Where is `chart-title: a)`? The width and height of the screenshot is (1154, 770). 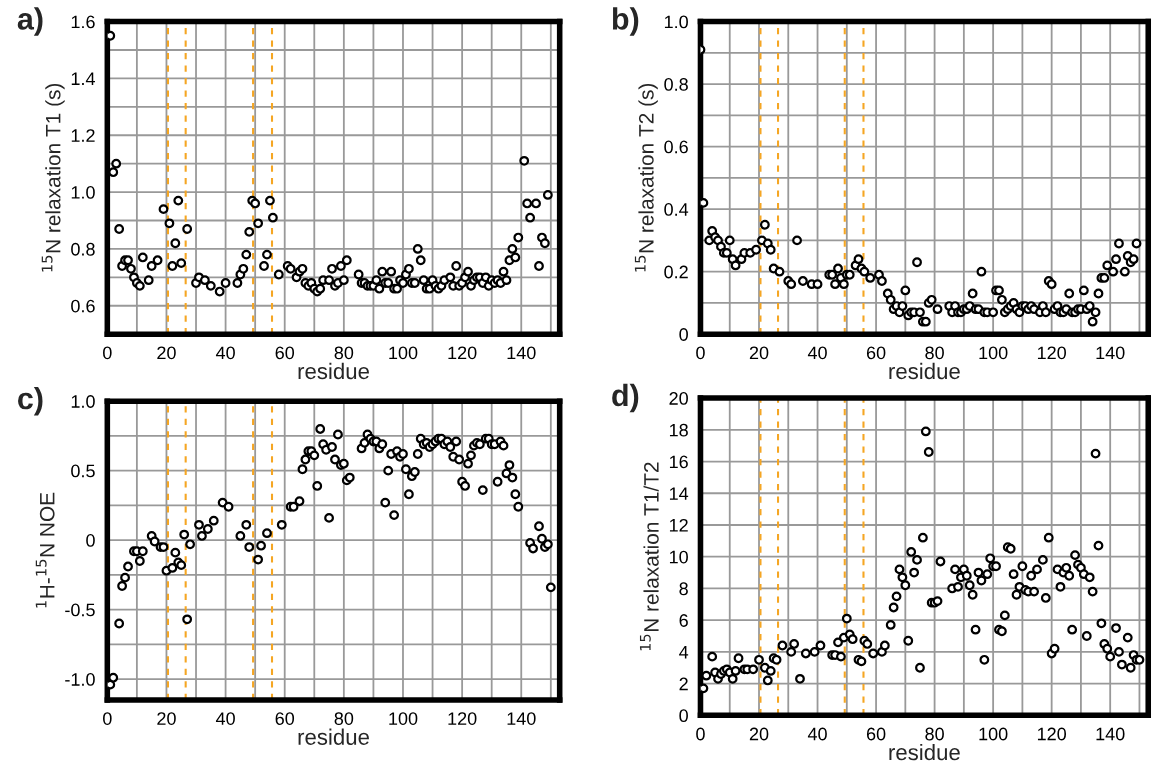 chart-title: a) is located at coordinates (30, 21).